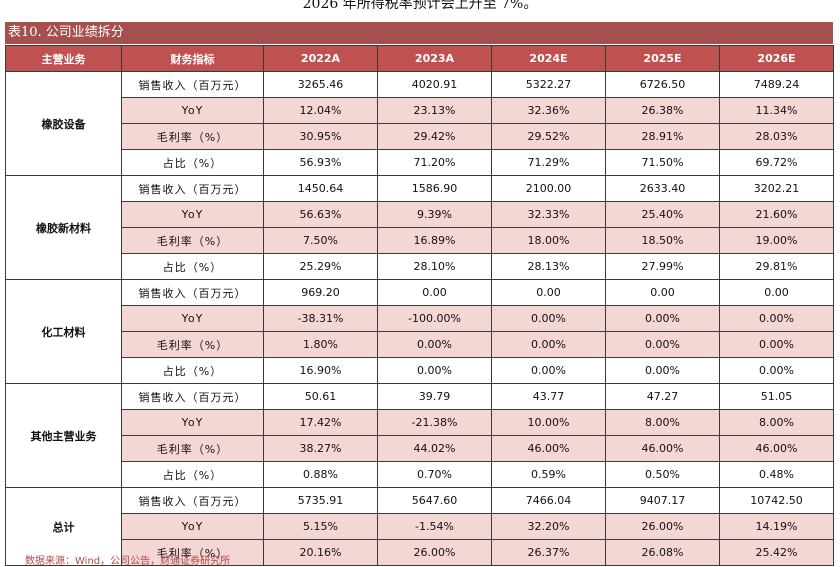 This screenshot has width=840, height=567. Describe the element at coordinates (320, 188) in the screenshot. I see `value-cell: 1450.64` at that location.